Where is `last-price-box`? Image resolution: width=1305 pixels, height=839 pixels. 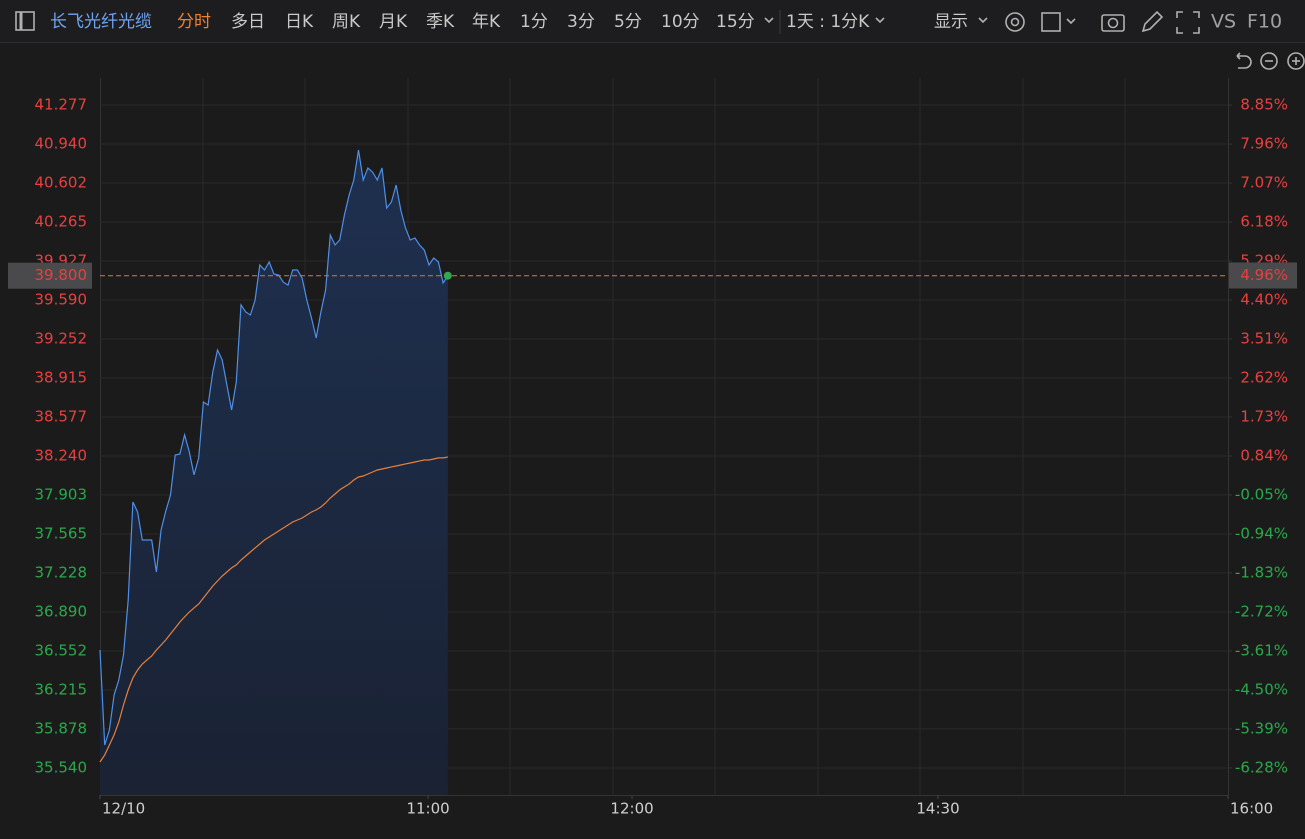
last-price-box is located at coordinates (50, 275).